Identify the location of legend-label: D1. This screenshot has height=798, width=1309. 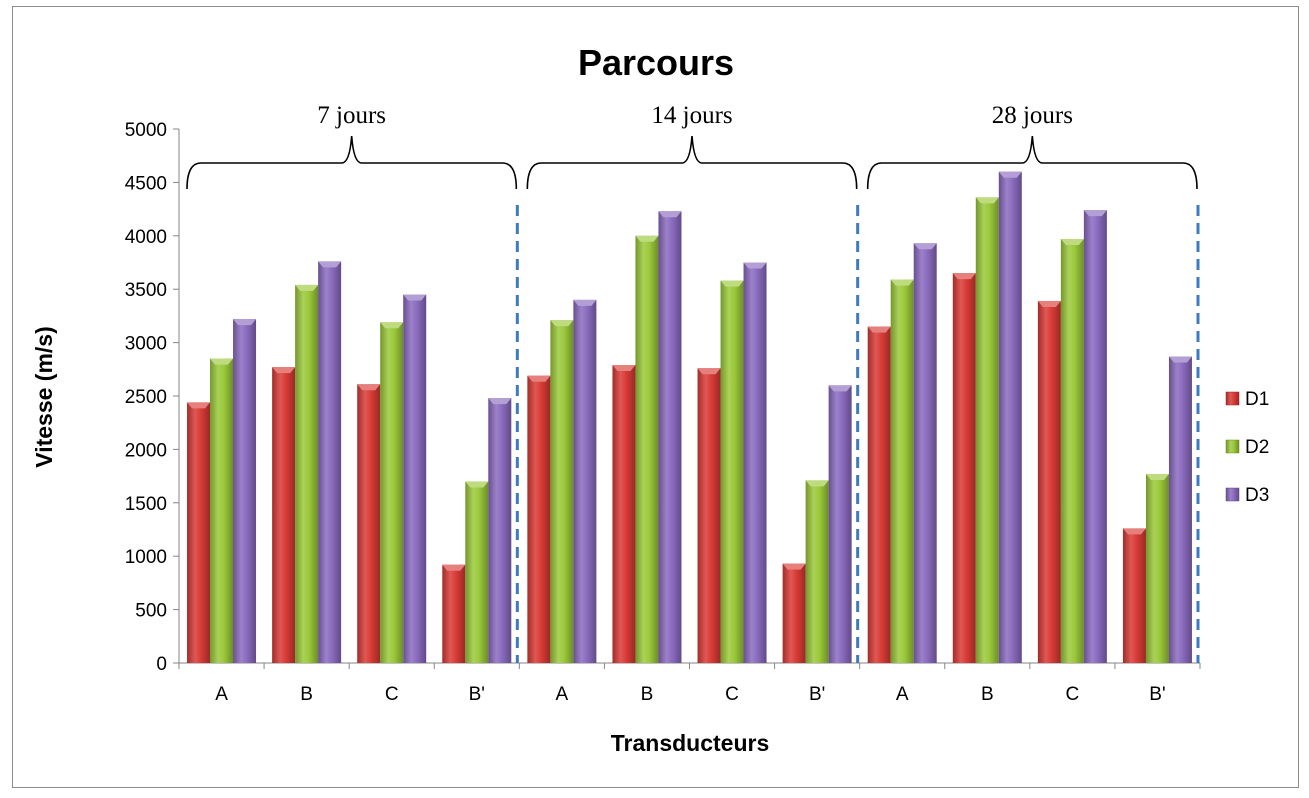
(1257, 399).